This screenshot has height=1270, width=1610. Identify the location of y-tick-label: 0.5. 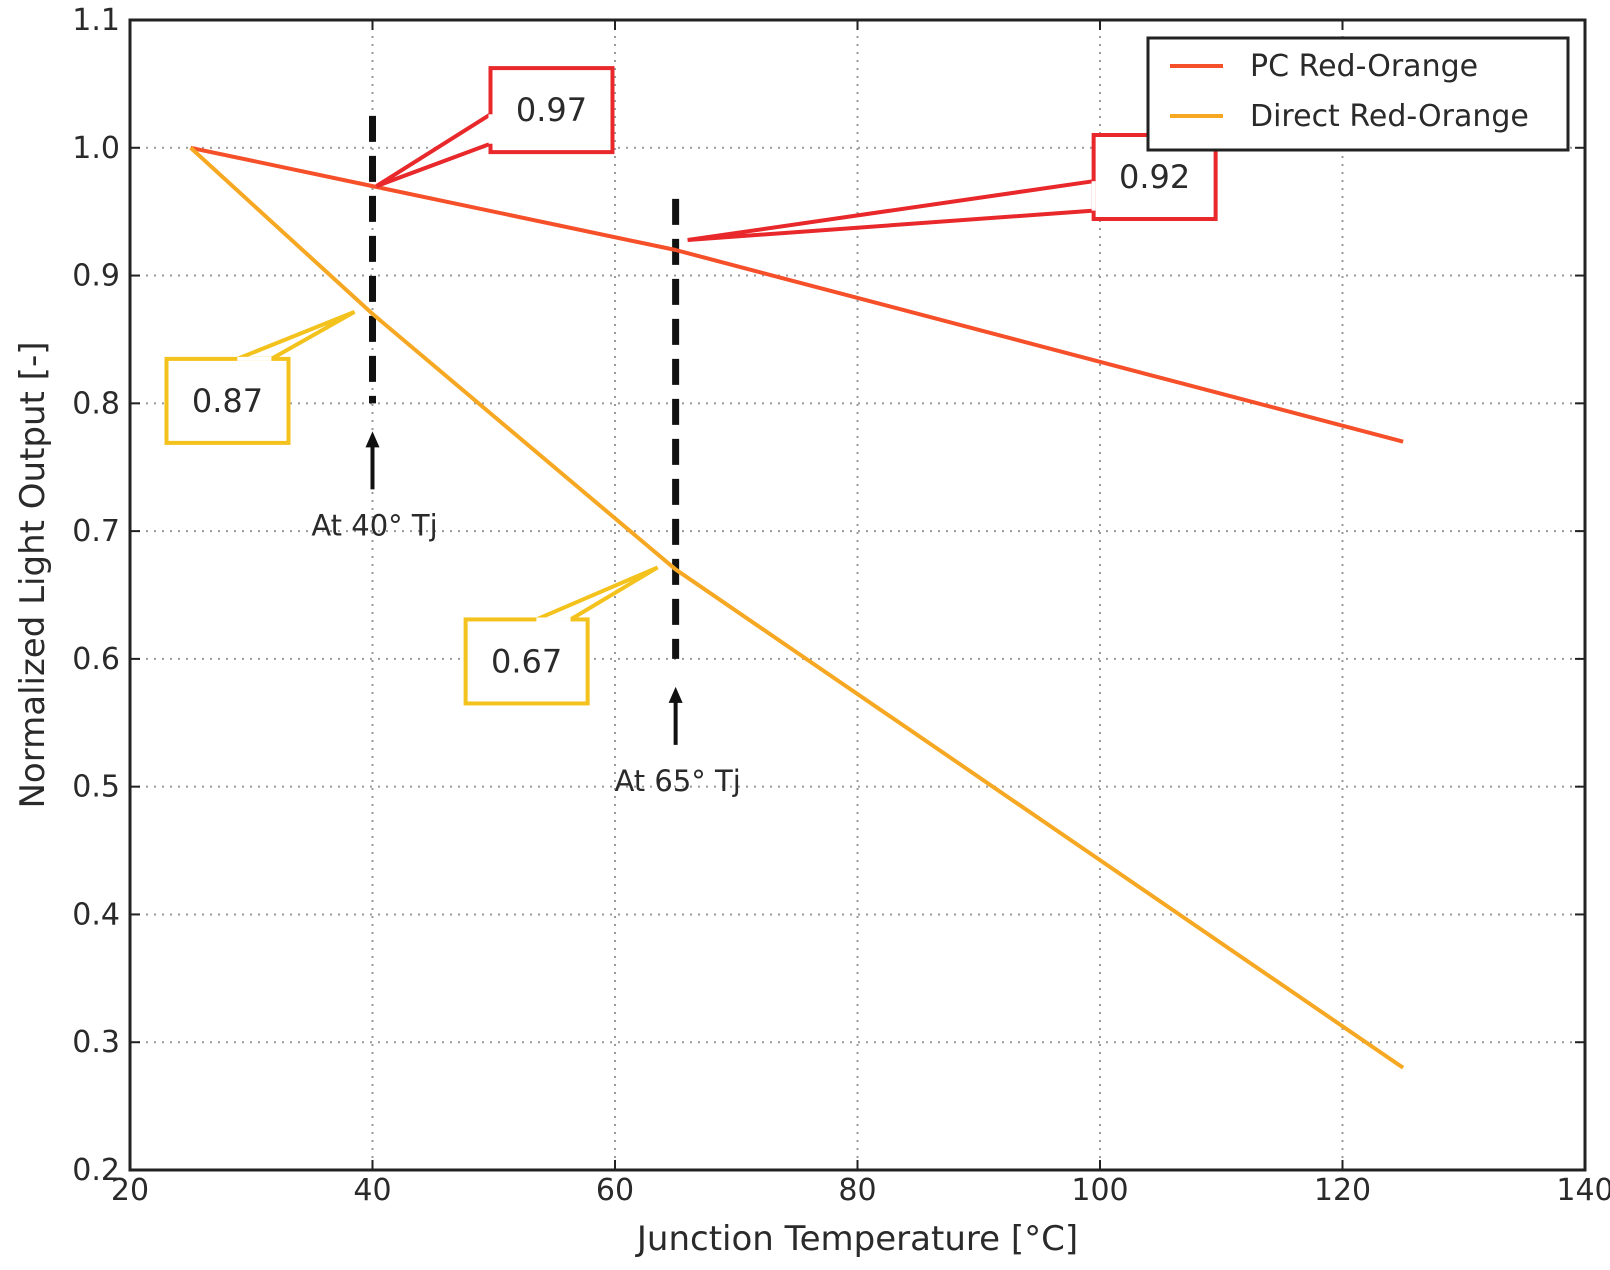
(96, 787).